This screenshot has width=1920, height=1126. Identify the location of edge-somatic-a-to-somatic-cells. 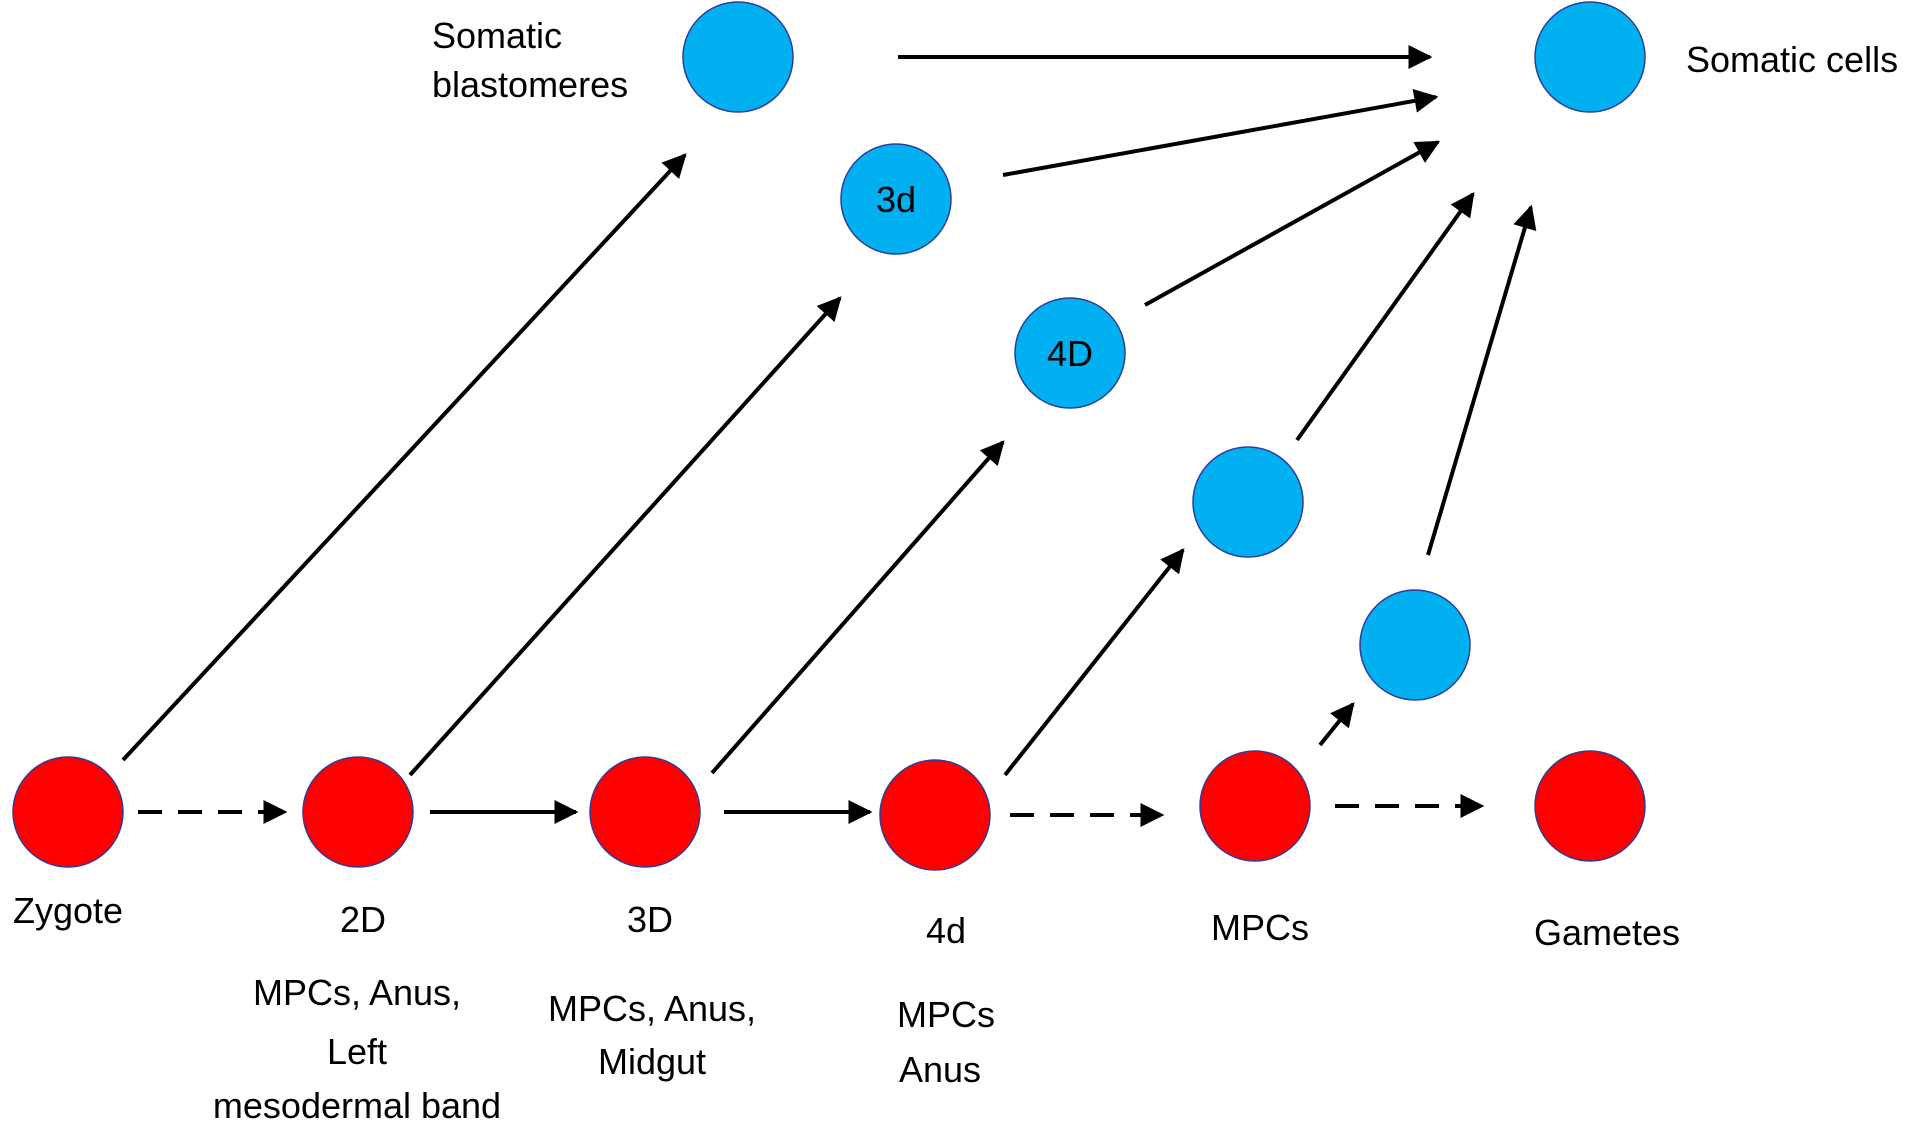
(1385, 317).